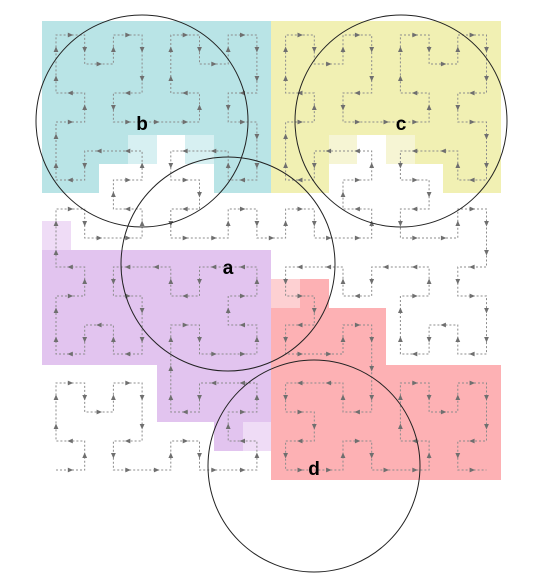 The width and height of the screenshot is (550, 579). What do you see at coordinates (228, 268) in the screenshot?
I see `circle-label-a: a` at bounding box center [228, 268].